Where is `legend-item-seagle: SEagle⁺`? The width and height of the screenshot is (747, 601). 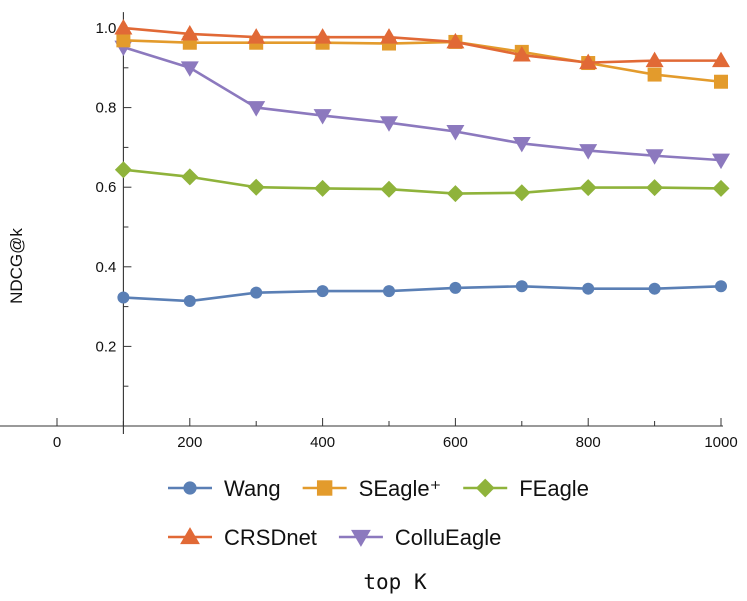 legend-item-seagle: SEagle⁺ is located at coordinates (372, 488).